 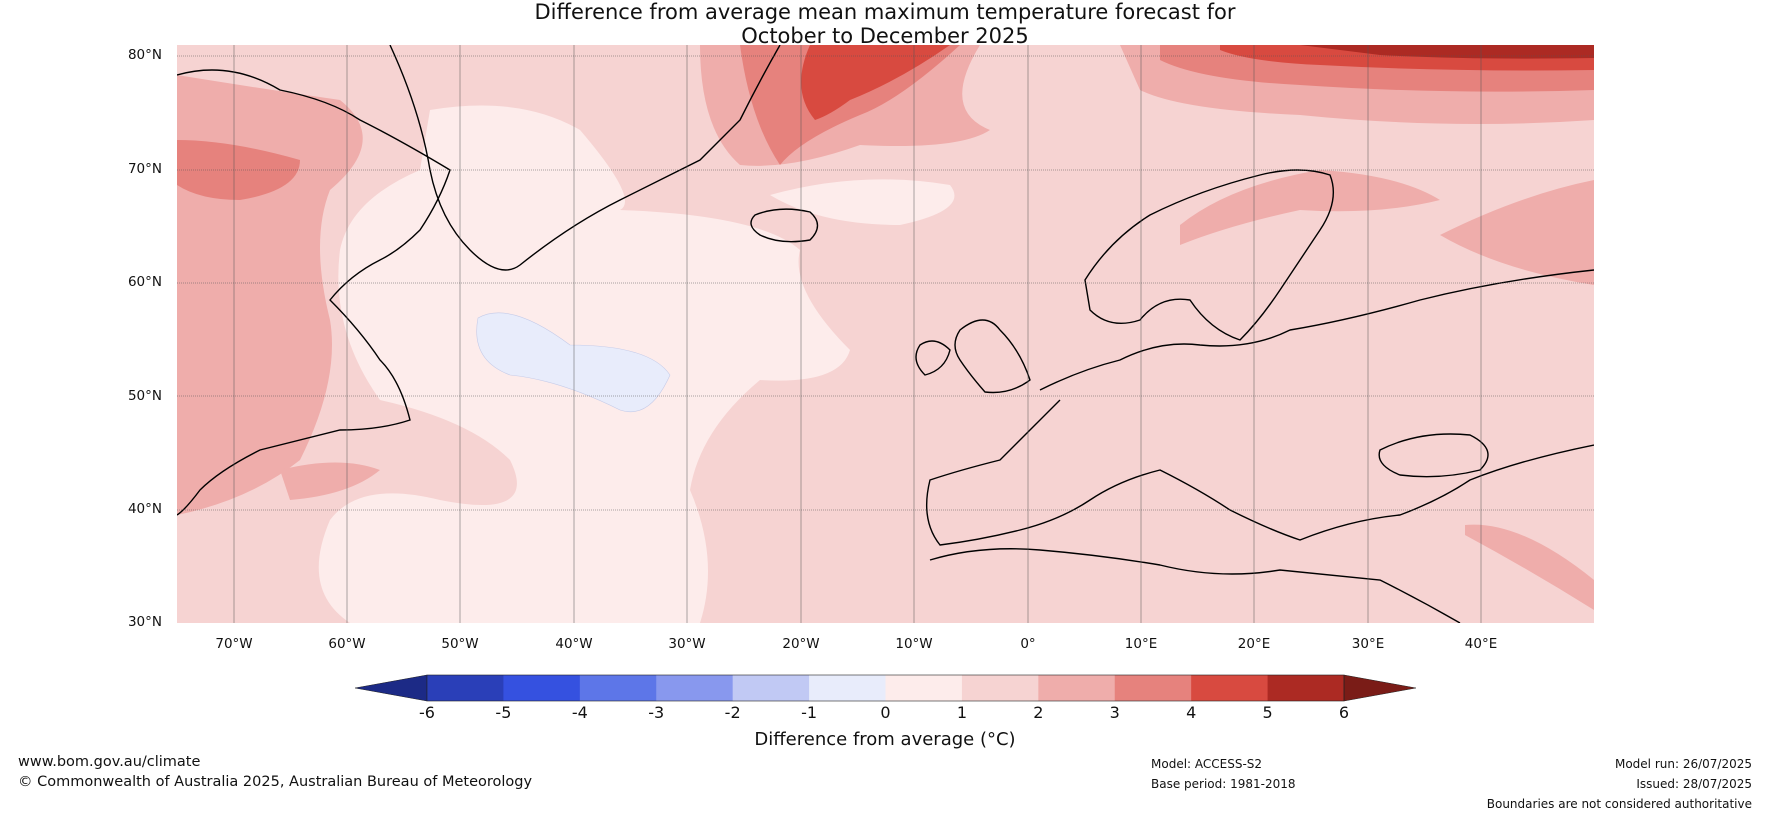 What do you see at coordinates (1223, 784) in the screenshot?
I see `base-period: Base period: 1981-2018` at bounding box center [1223, 784].